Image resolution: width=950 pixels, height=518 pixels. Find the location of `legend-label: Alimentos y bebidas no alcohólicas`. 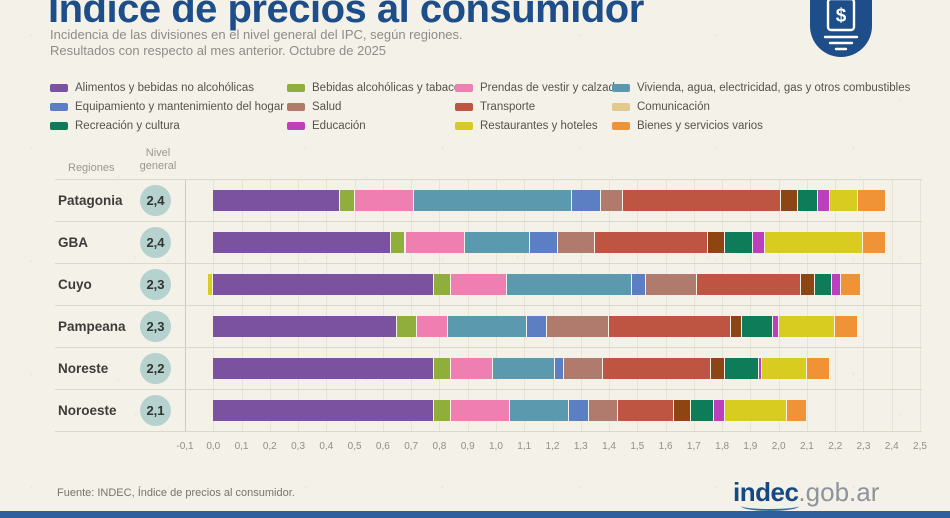

legend-label: Alimentos y bebidas no alcohólicas is located at coordinates (164, 88).